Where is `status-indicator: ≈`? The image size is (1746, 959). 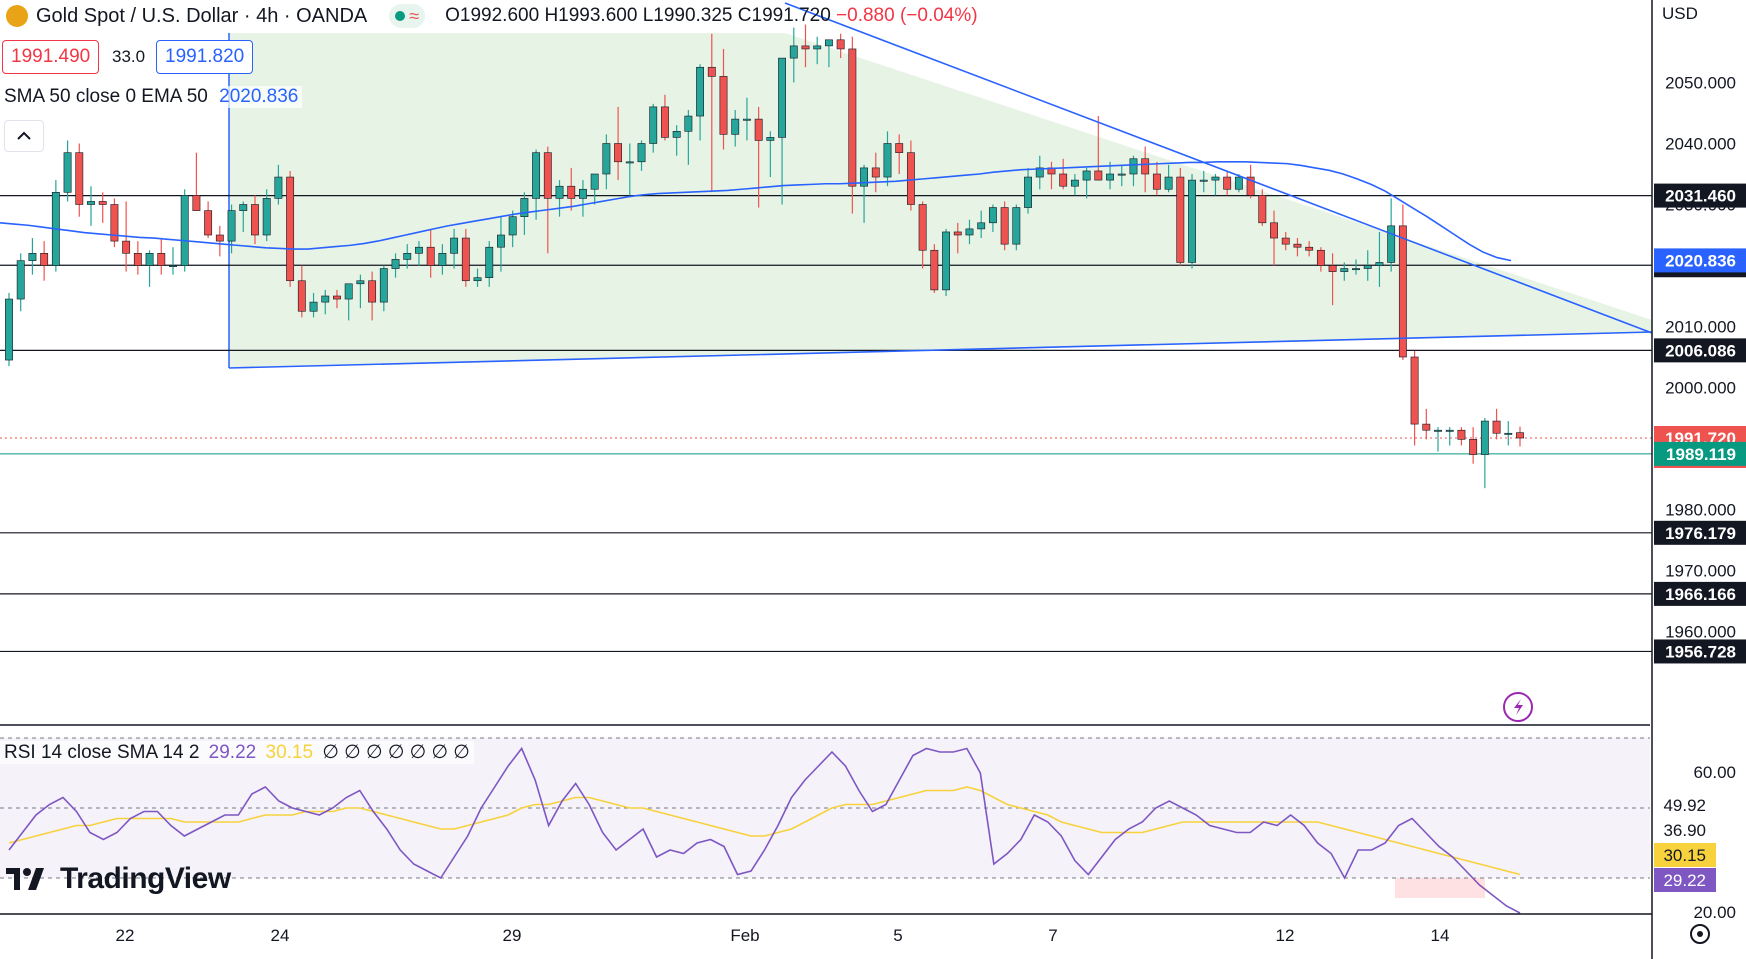
status-indicator: ≈ is located at coordinates (407, 16).